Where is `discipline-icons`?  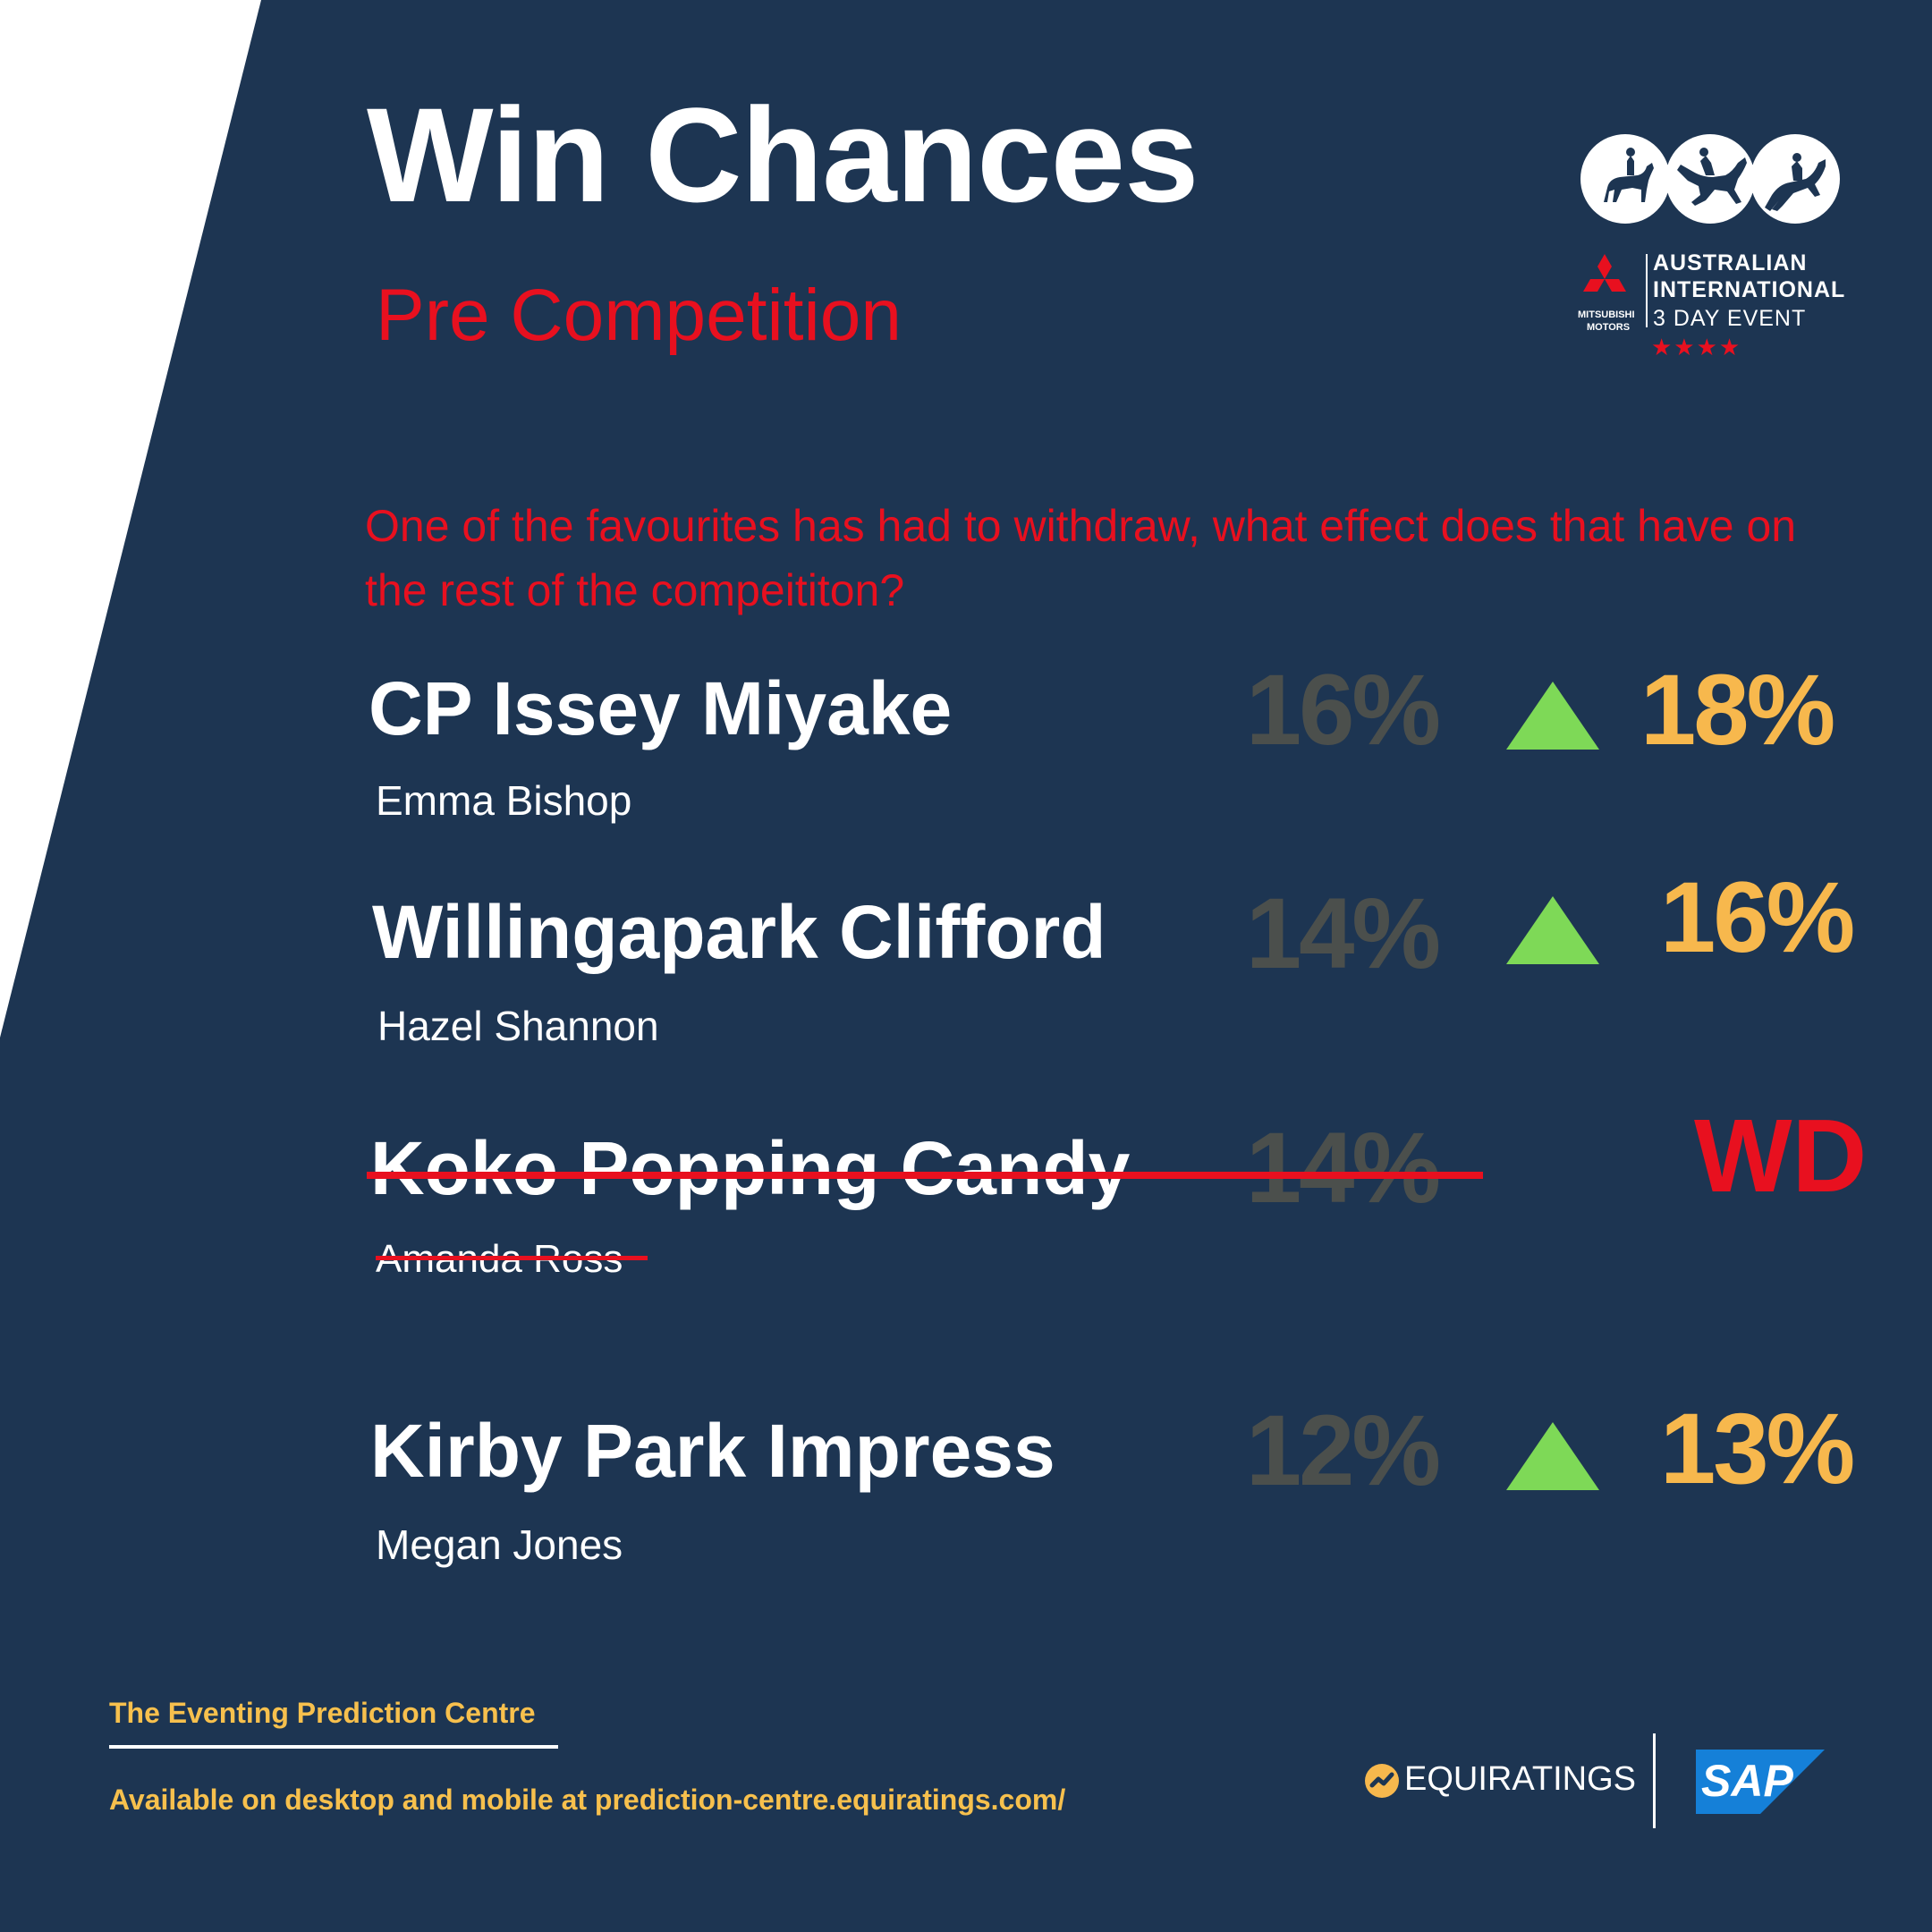 discipline-icons is located at coordinates (1710, 179).